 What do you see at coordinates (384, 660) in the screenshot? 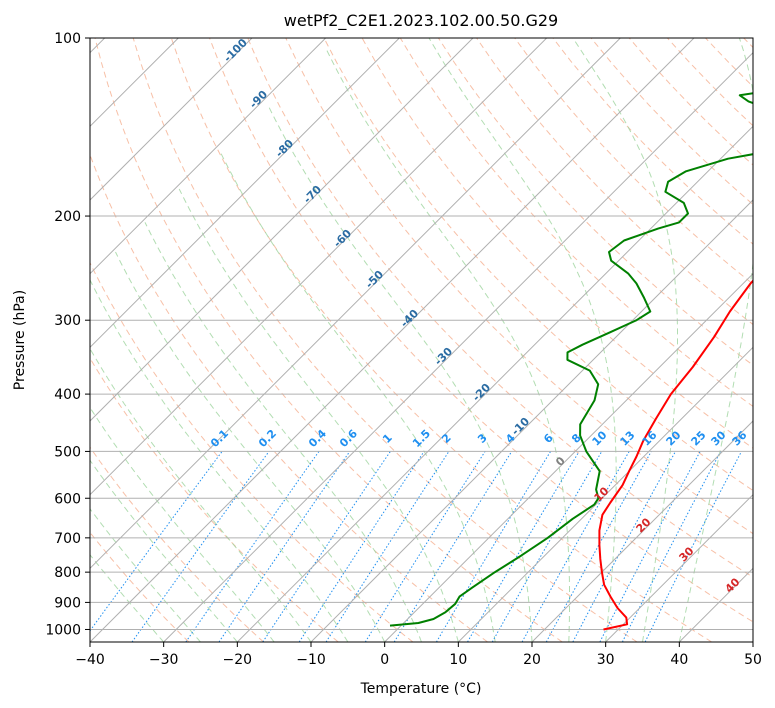
I see `x-tick-label: 0` at bounding box center [384, 660].